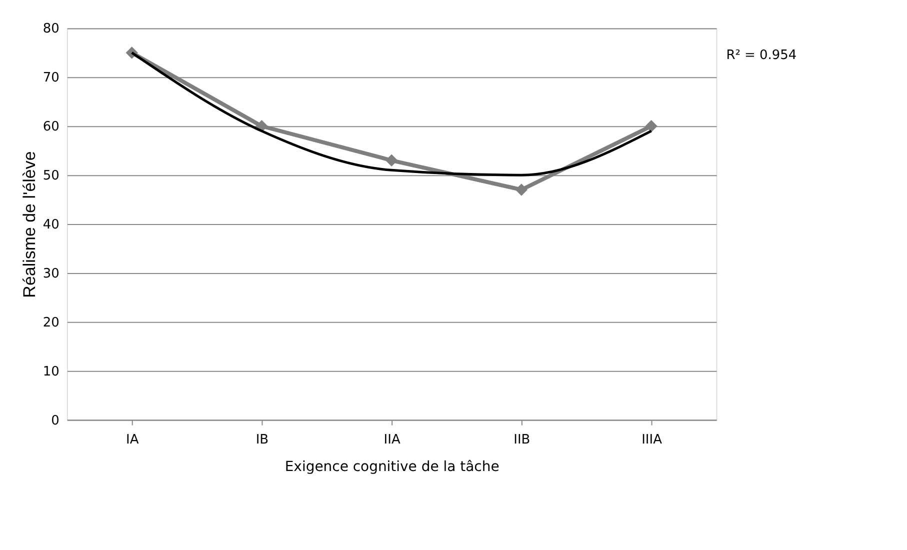 This screenshot has height=550, width=907. Describe the element at coordinates (51, 176) in the screenshot. I see `y-tick-label: 50` at that location.